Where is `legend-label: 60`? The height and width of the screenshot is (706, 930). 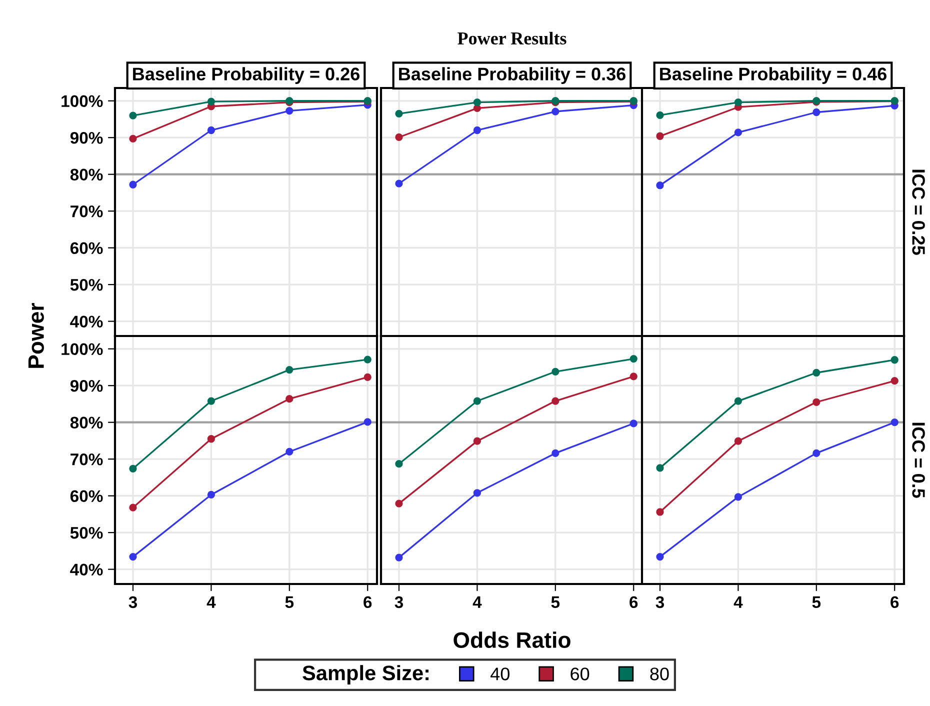
legend-label: 60 is located at coordinates (580, 674).